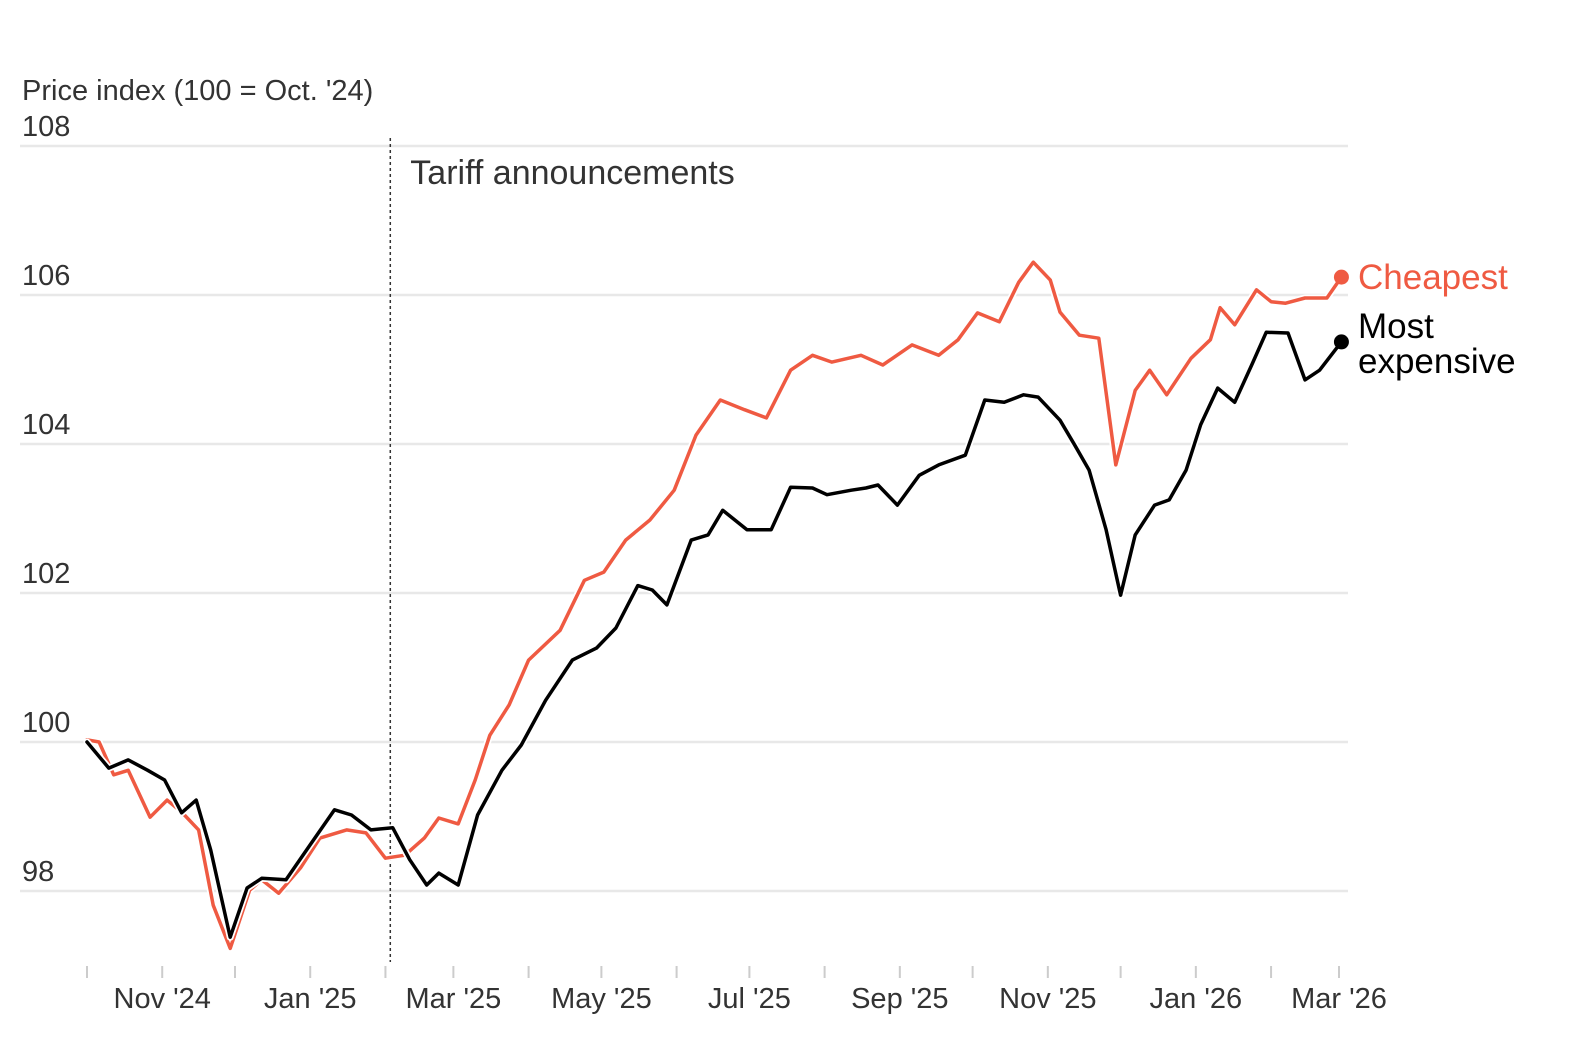 This screenshot has width=1587, height=1058. I want to click on x-tick-label: Jan '25, so click(310, 999).